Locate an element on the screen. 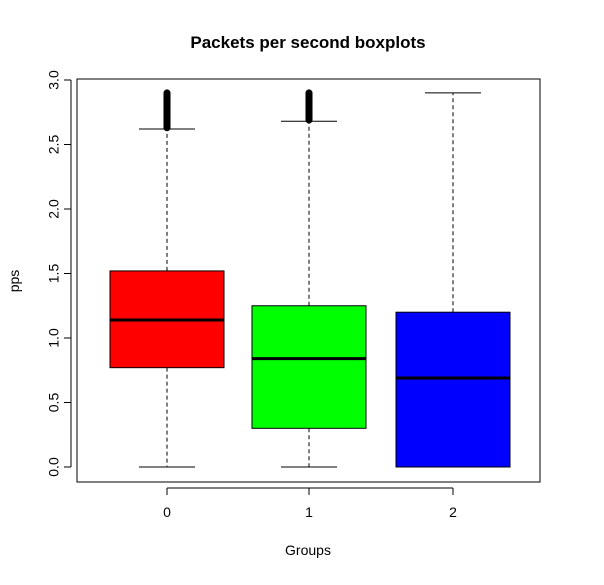 The image size is (604, 585). y-tick-label: 0.0 is located at coordinates (54, 467).